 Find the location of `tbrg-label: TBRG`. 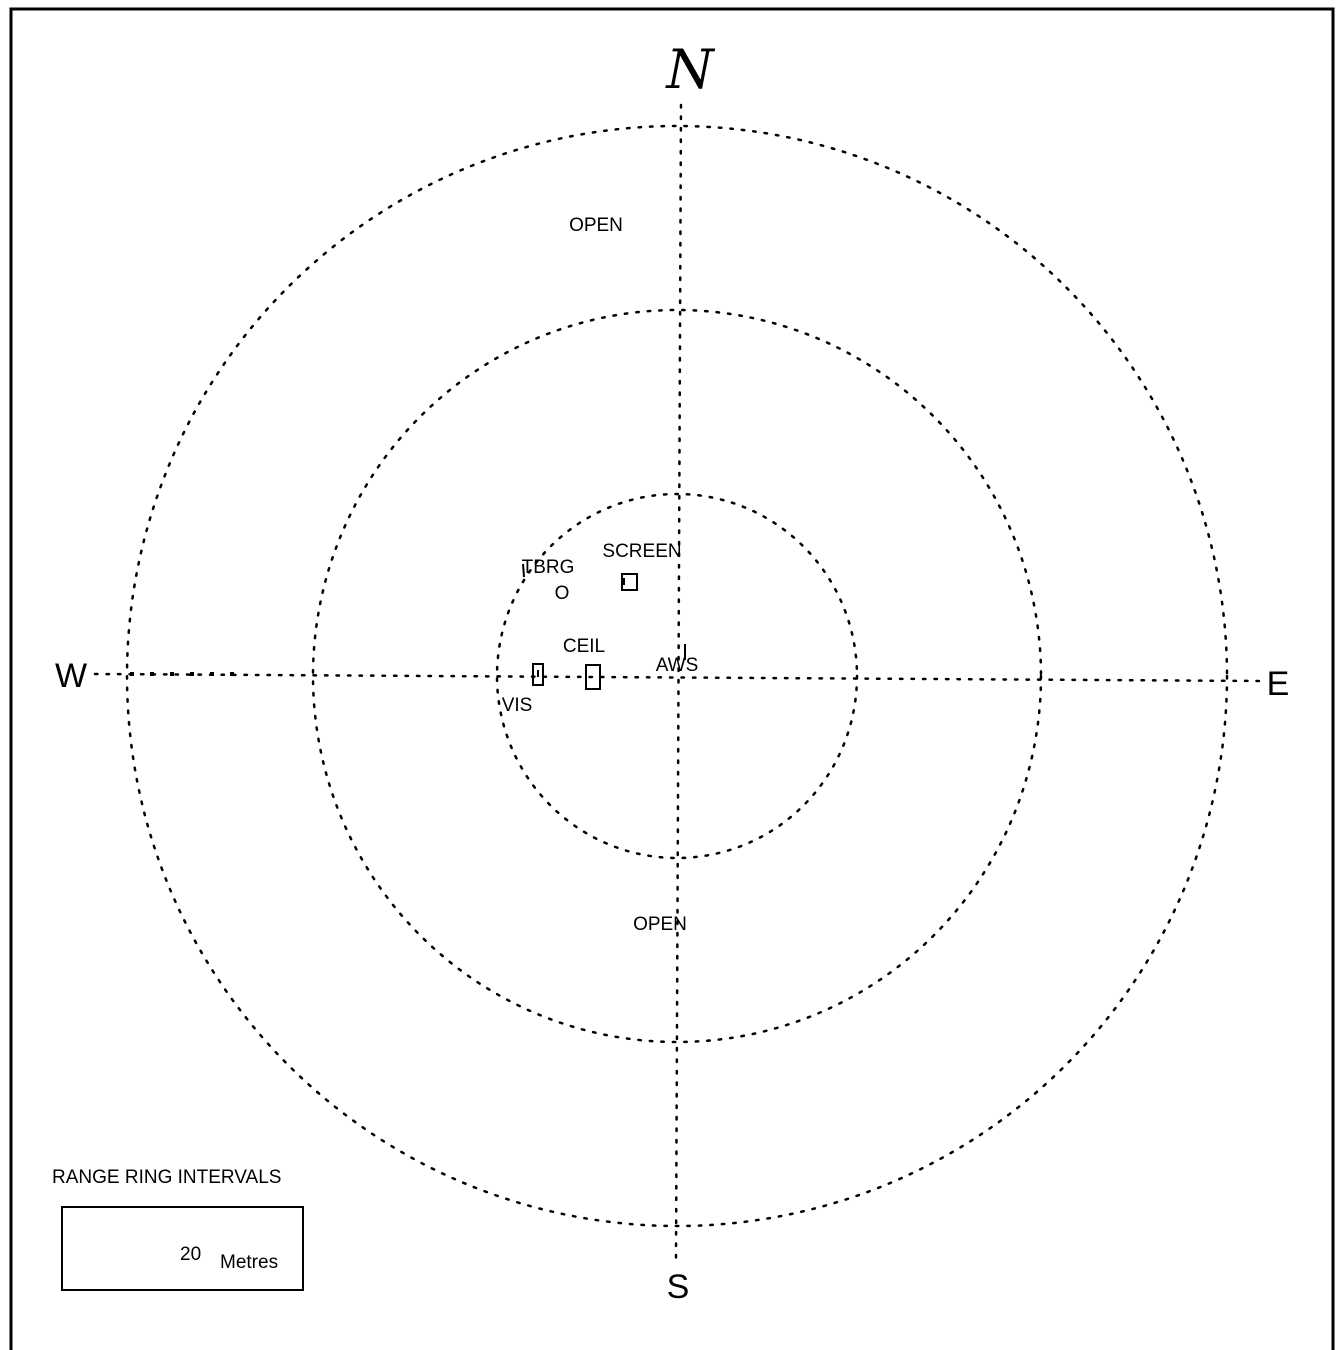

tbrg-label: TBRG is located at coordinates (548, 567).